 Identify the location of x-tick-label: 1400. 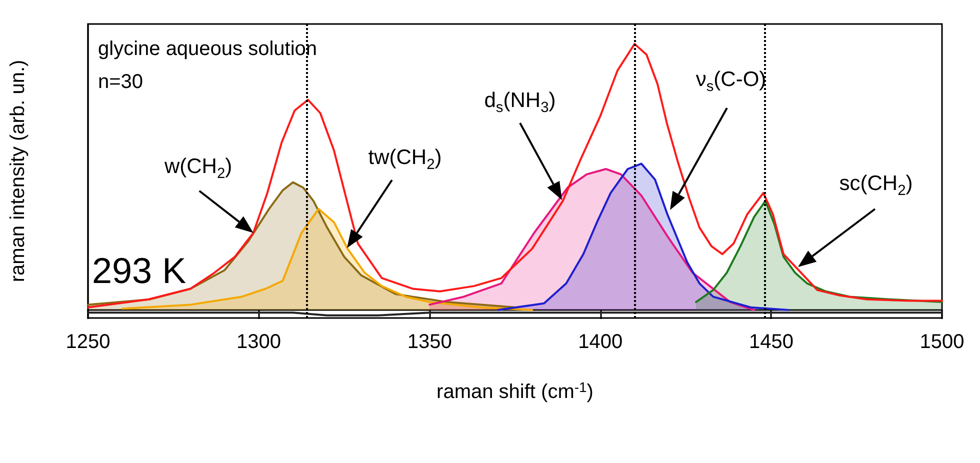
(600, 342).